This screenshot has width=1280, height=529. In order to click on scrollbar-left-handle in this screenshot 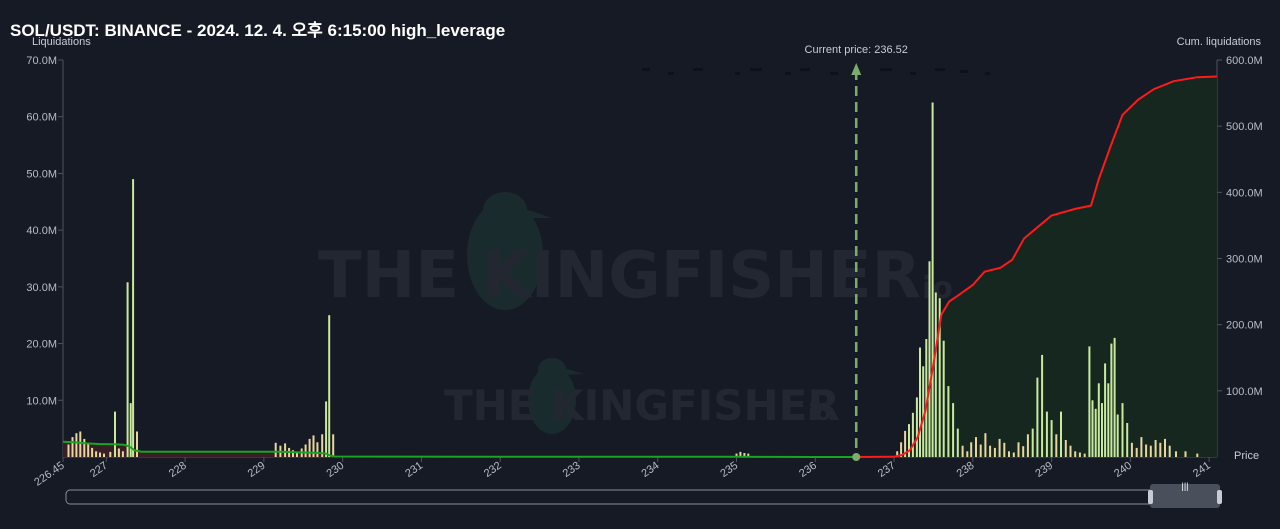, I will do `click(1150, 497)`.